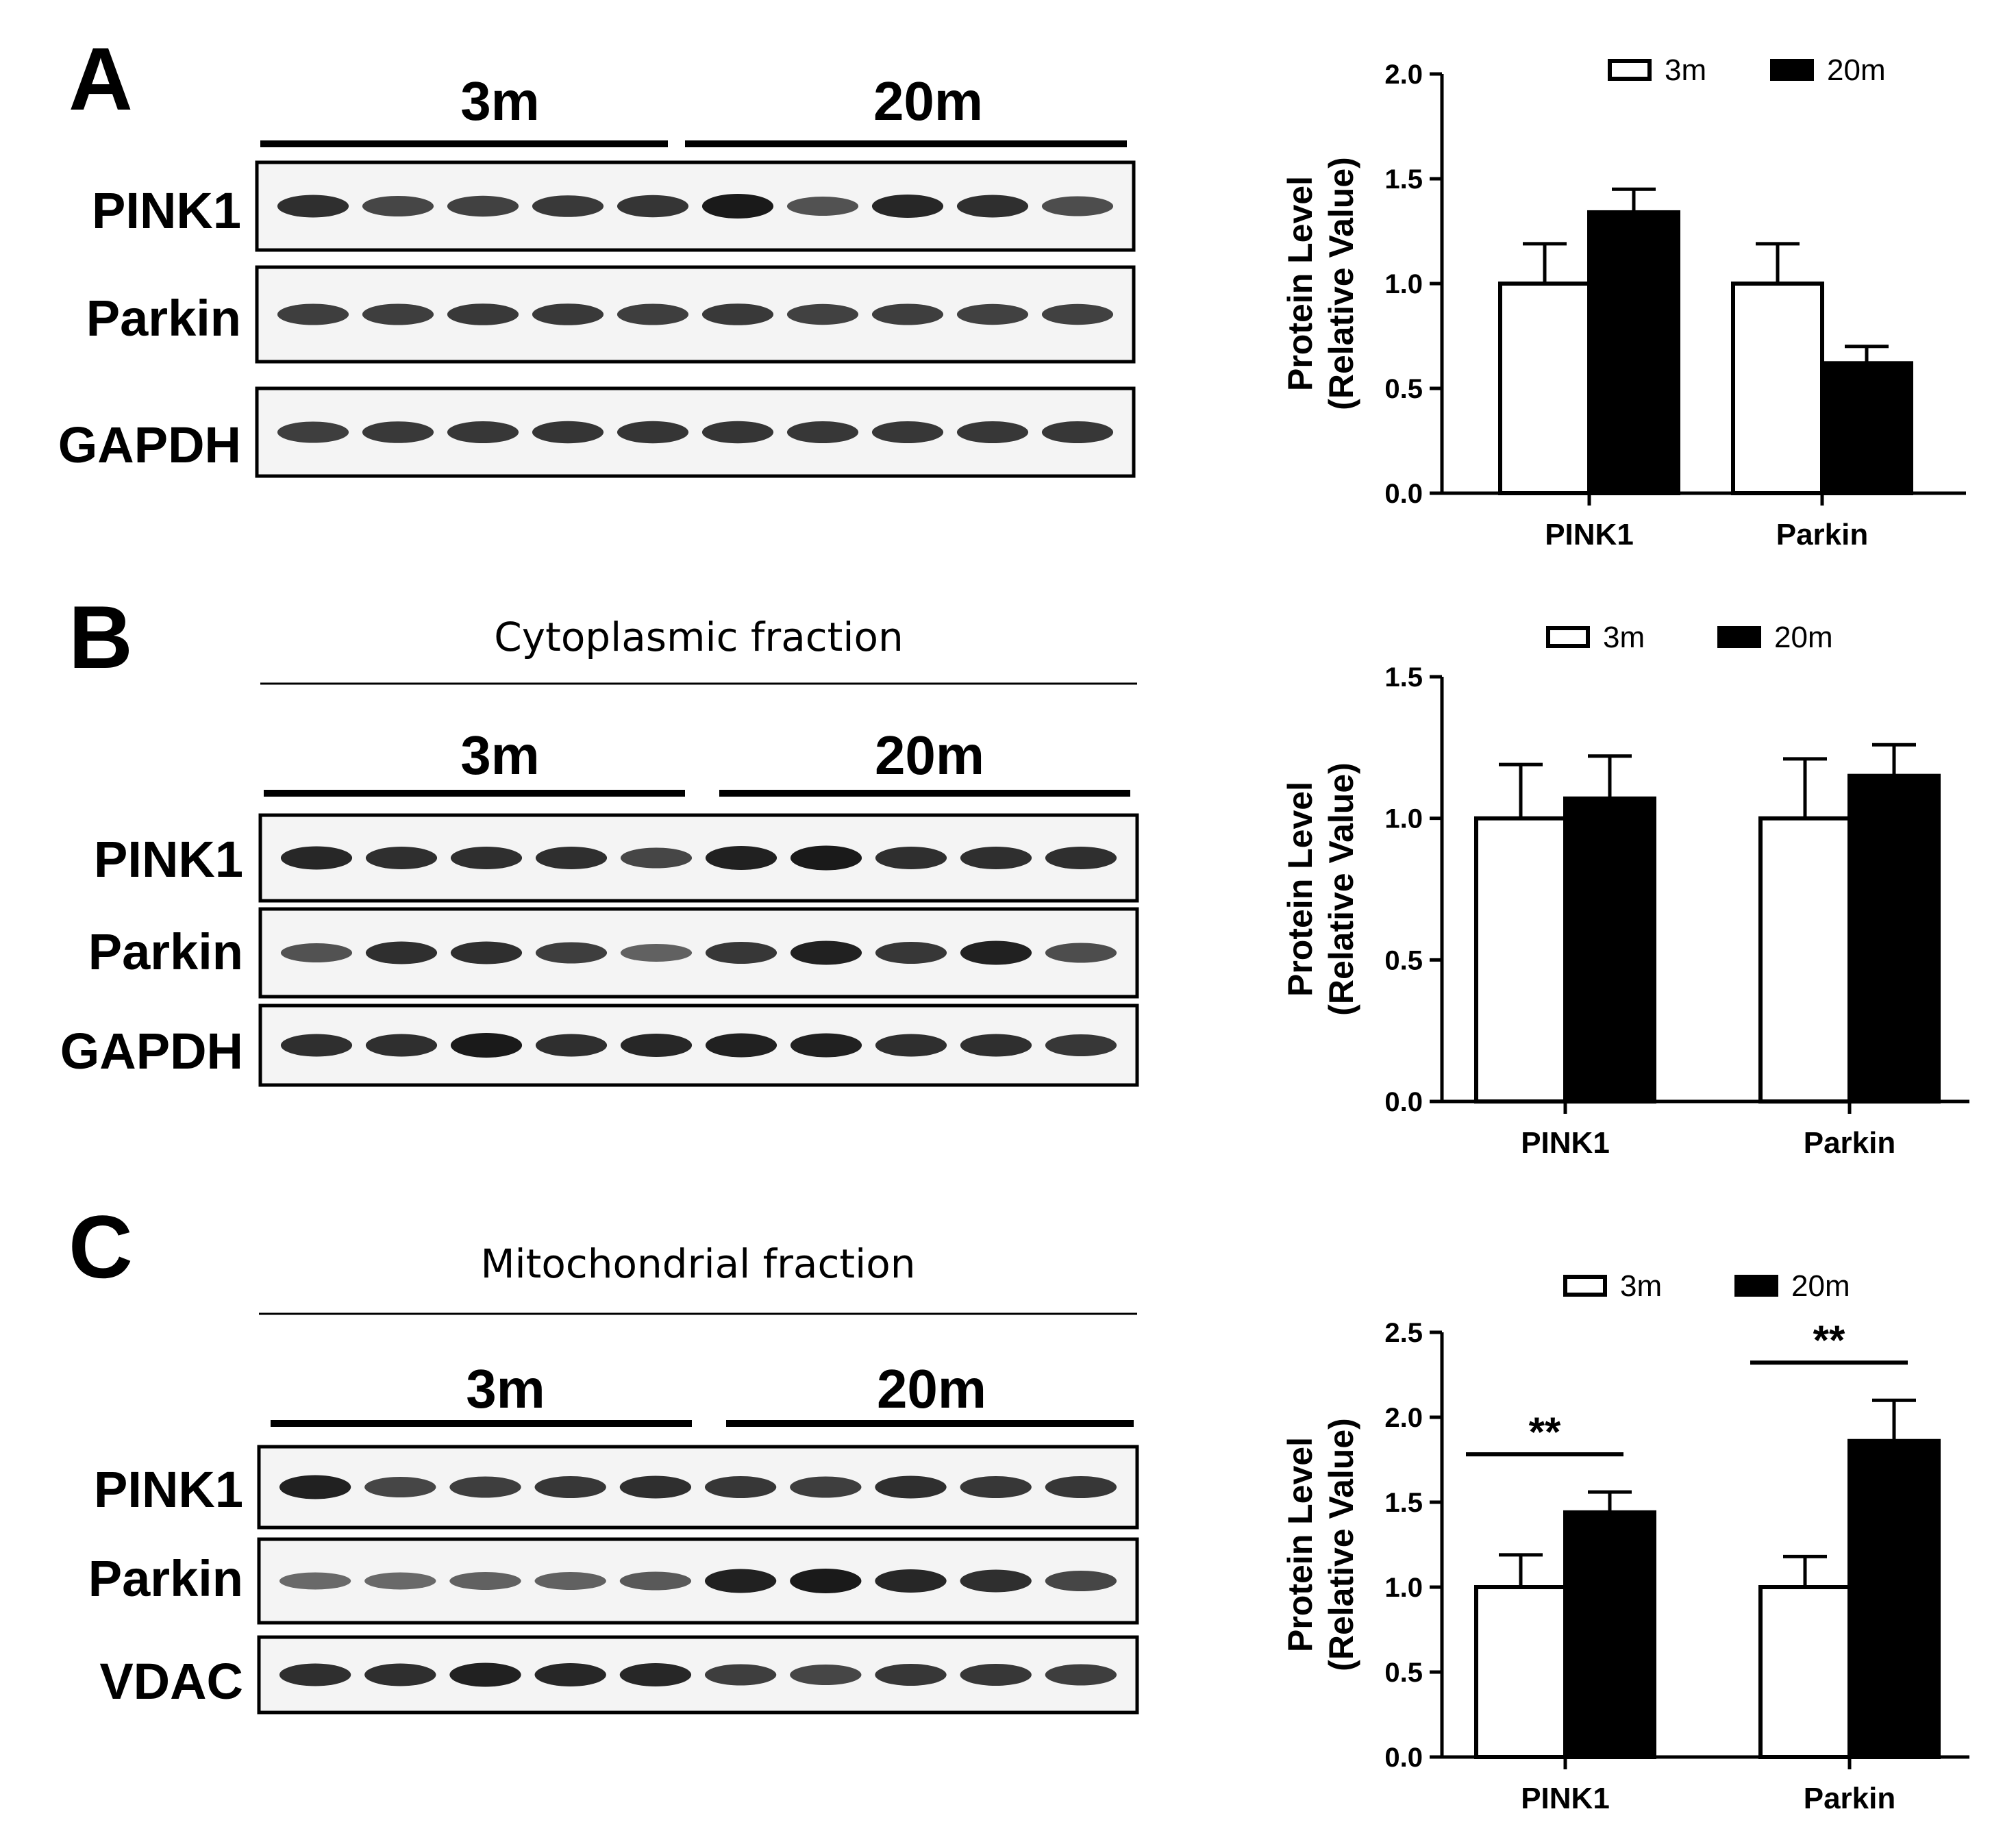 The height and width of the screenshot is (1844, 2016). What do you see at coordinates (1739, 637) in the screenshot?
I see `legend-swatch-20m` at bounding box center [1739, 637].